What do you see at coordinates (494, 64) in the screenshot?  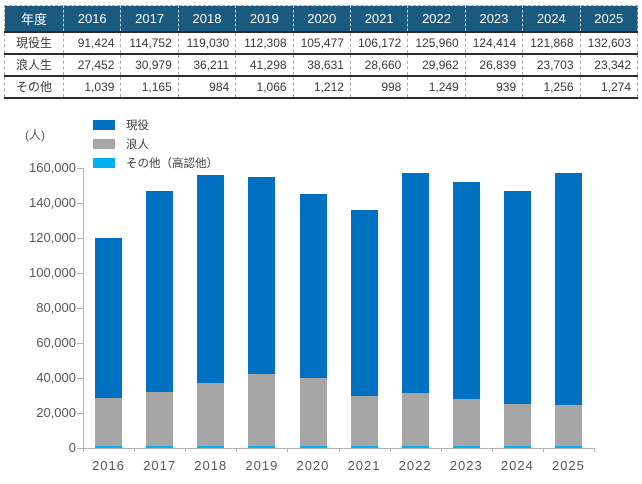 I see `table-cell: 26,839` at bounding box center [494, 64].